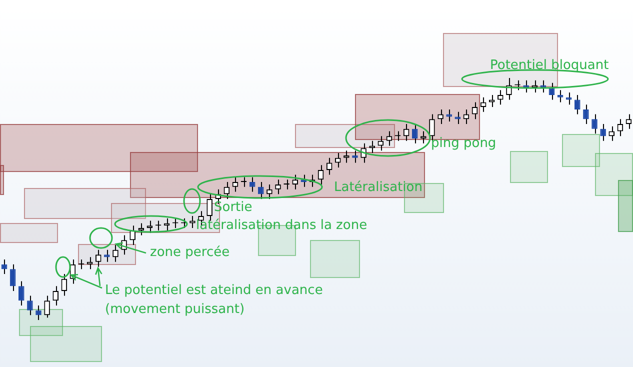  Describe the element at coordinates (233, 207) in the screenshot. I see `annotation: Sortie` at that location.